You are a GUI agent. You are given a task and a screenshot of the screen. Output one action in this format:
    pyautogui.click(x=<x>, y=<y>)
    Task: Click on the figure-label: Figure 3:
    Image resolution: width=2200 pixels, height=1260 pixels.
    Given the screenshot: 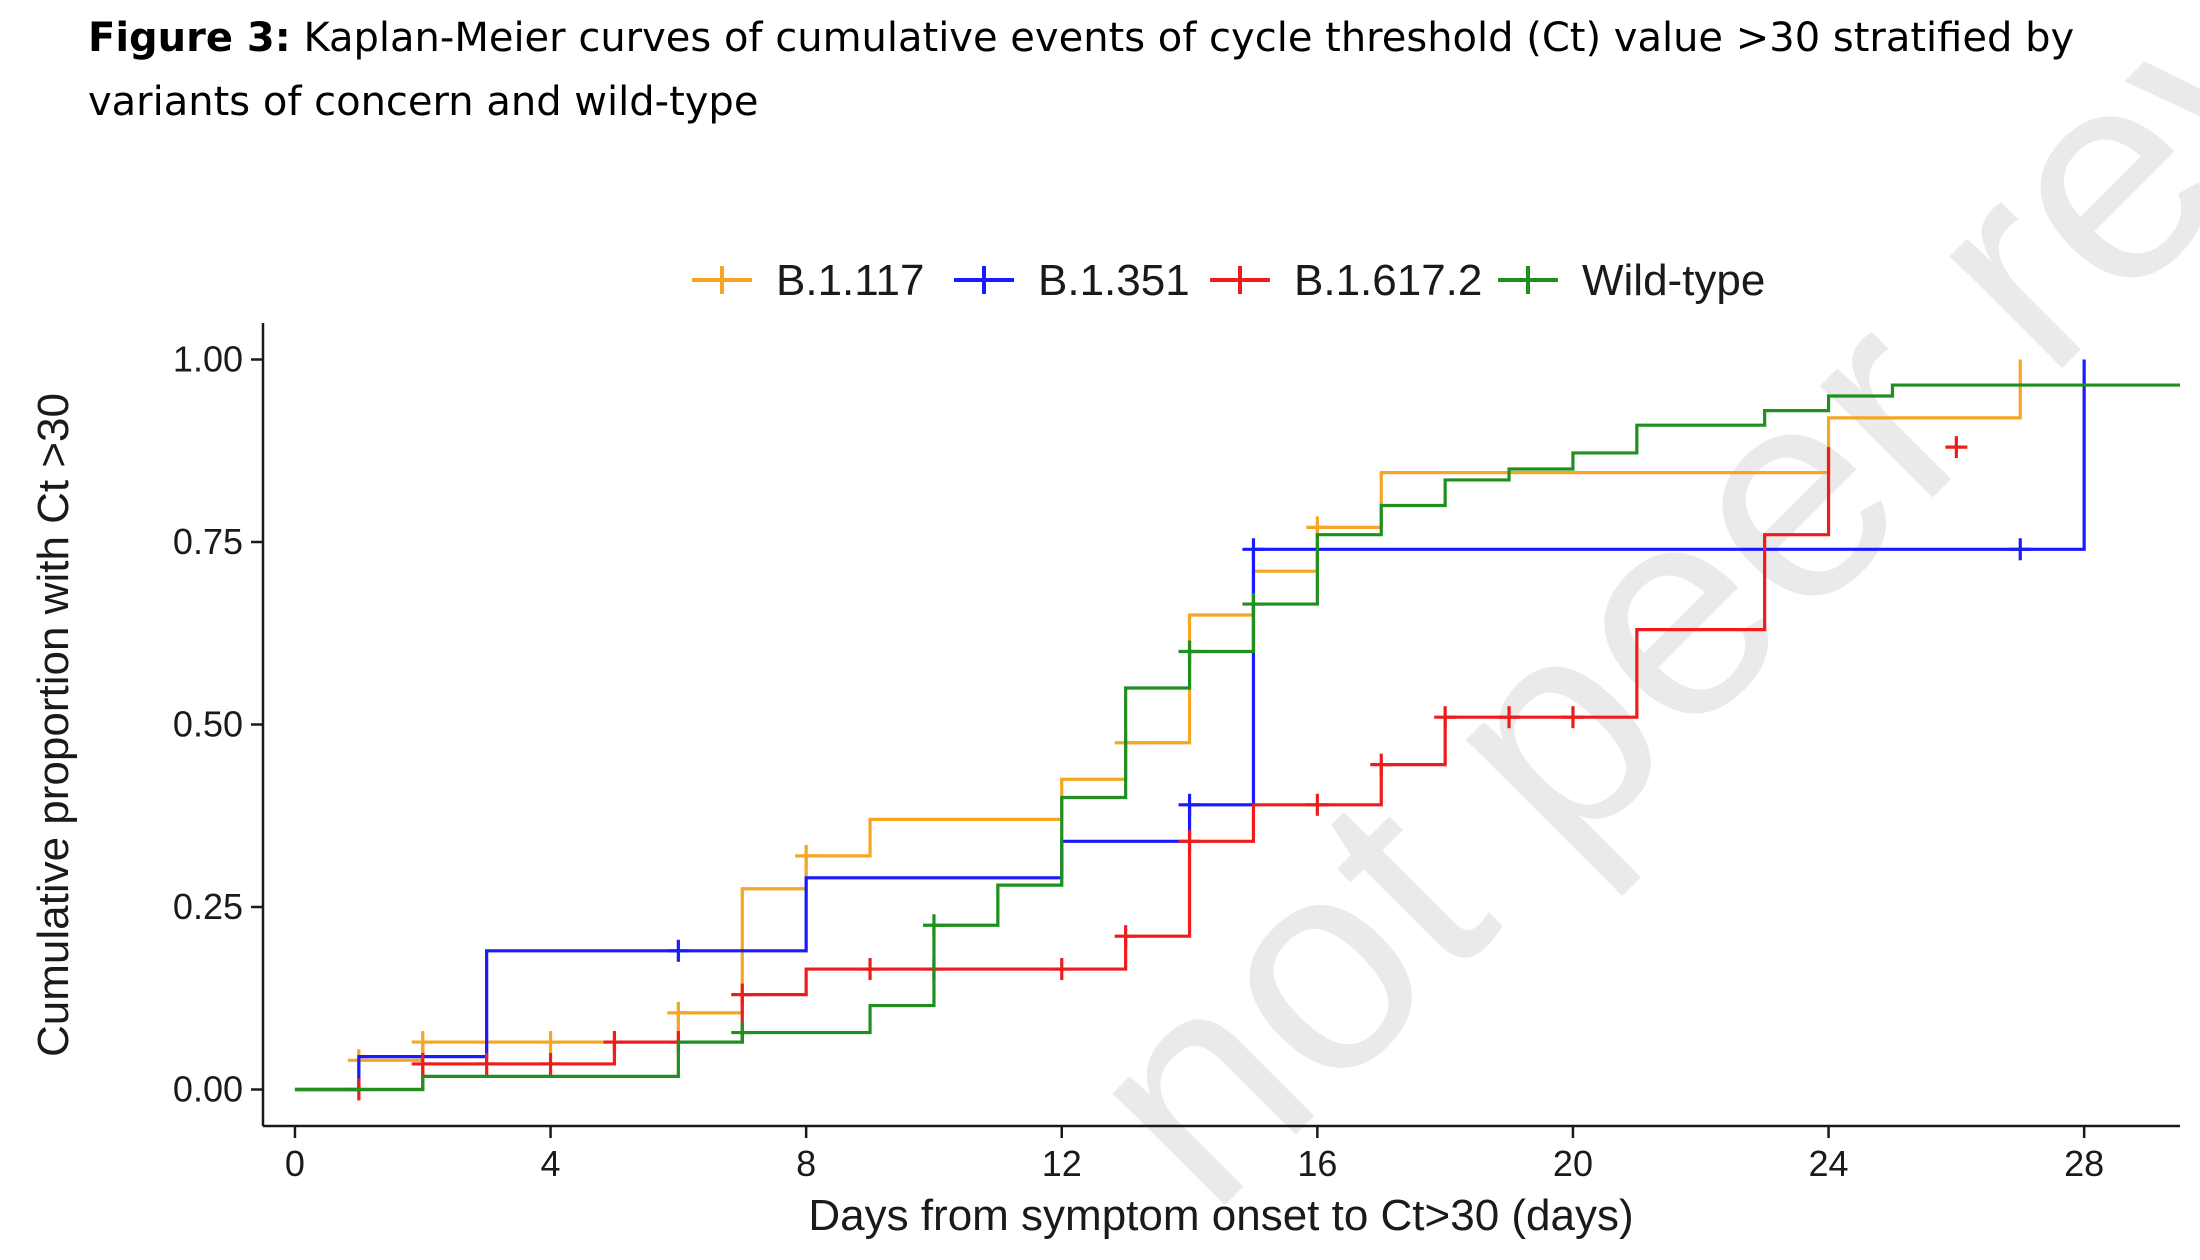 What is the action you would take?
    pyautogui.click(x=189, y=38)
    